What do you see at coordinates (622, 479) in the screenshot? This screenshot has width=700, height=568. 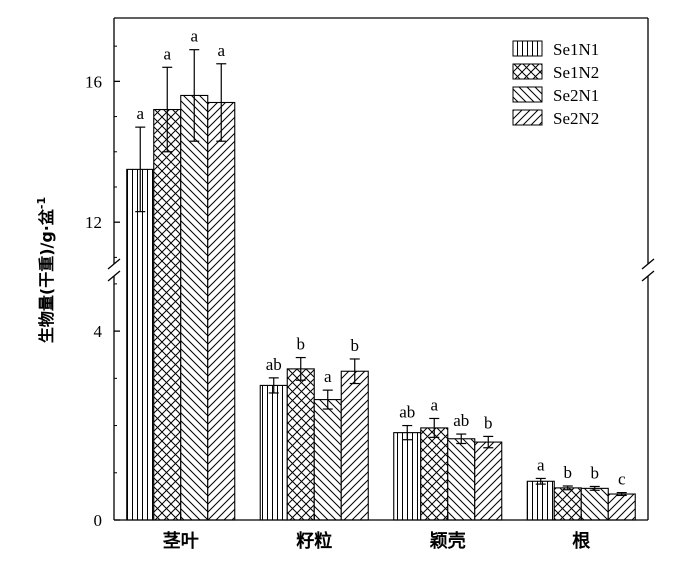 I see `significance-label: c` at bounding box center [622, 479].